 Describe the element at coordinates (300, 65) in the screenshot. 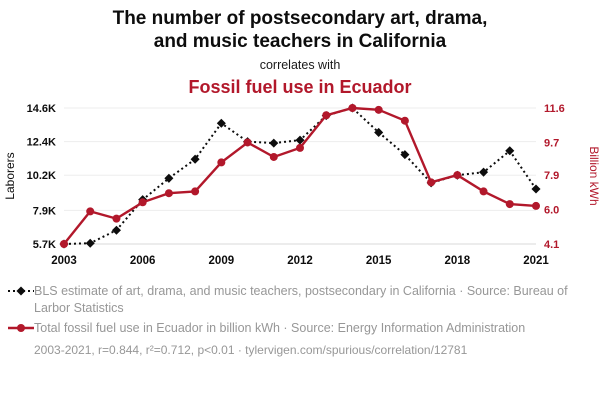

I see `correlates-with-label: correlates with` at that location.